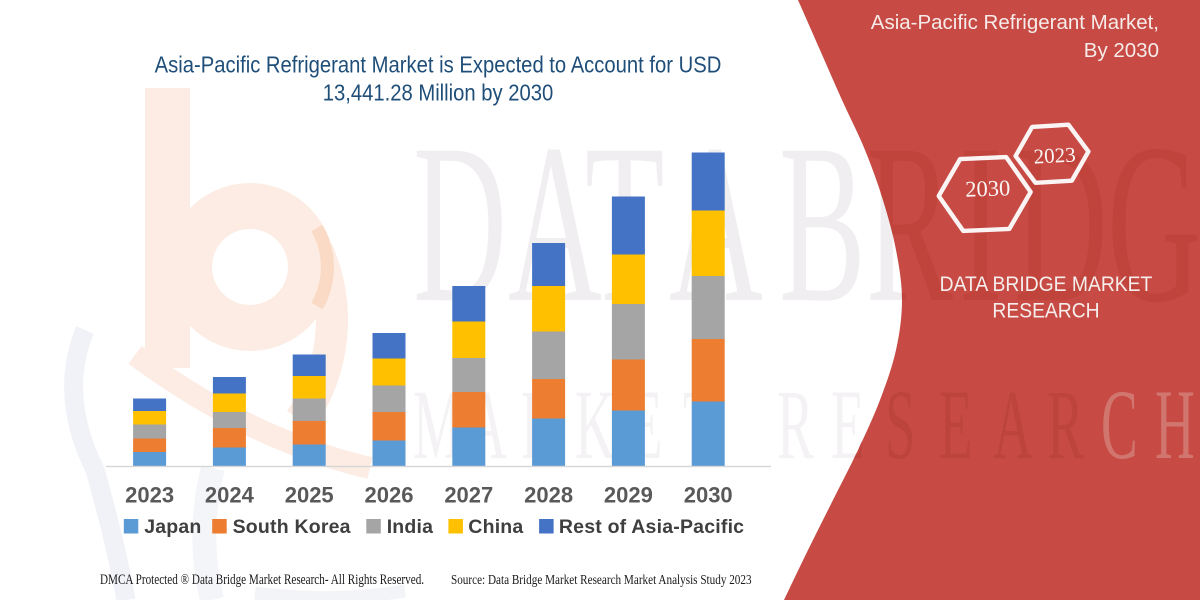 The width and height of the screenshot is (1200, 600). Describe the element at coordinates (980, 225) in the screenshot. I see `svg-text: I` at that location.